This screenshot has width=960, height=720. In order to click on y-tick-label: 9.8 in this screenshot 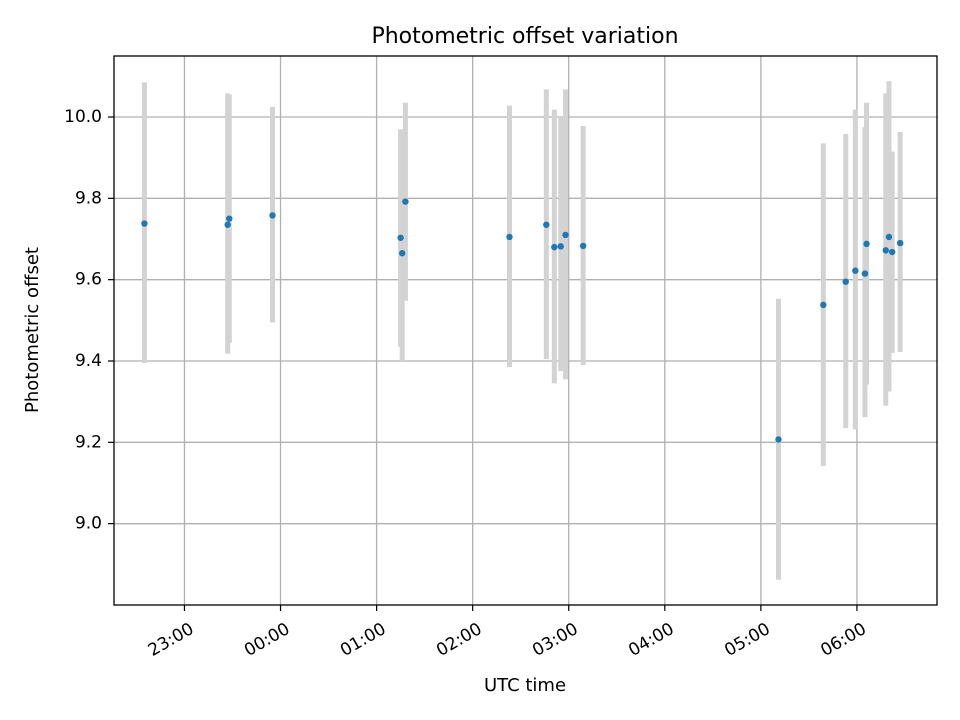, I will do `click(88, 198)`.